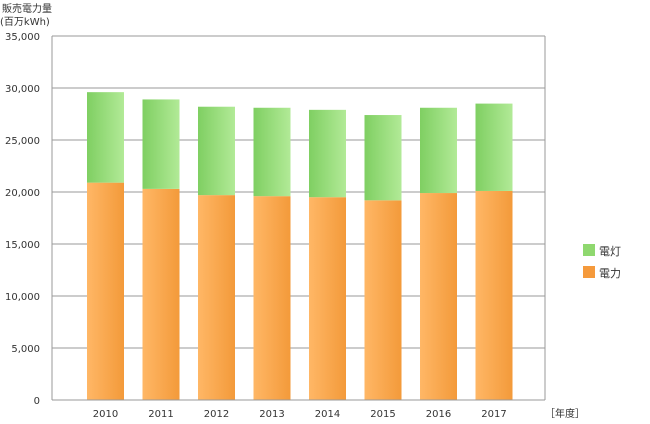 The height and width of the screenshot is (424, 650). I want to click on y-tick-label: 15,000, so click(22, 245).